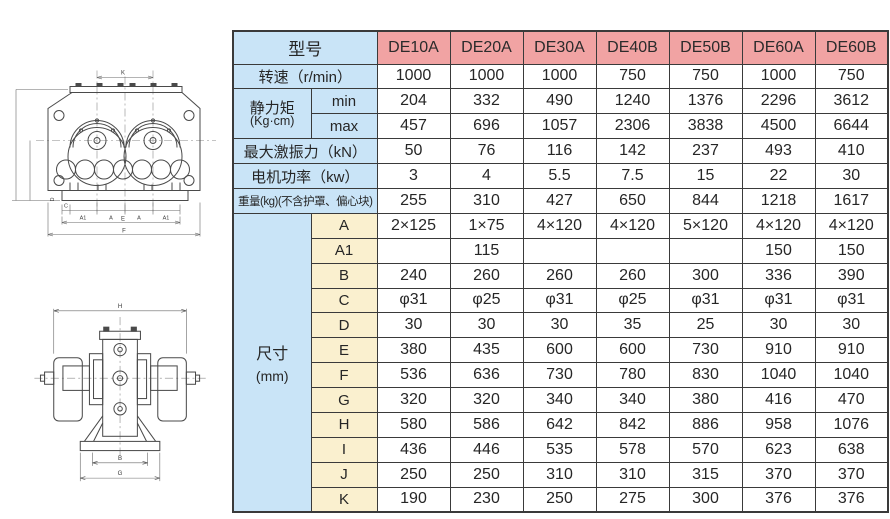 This screenshot has height=519, width=890. Describe the element at coordinates (83, 219) in the screenshot. I see `dim-label-a1-left: A1` at that location.